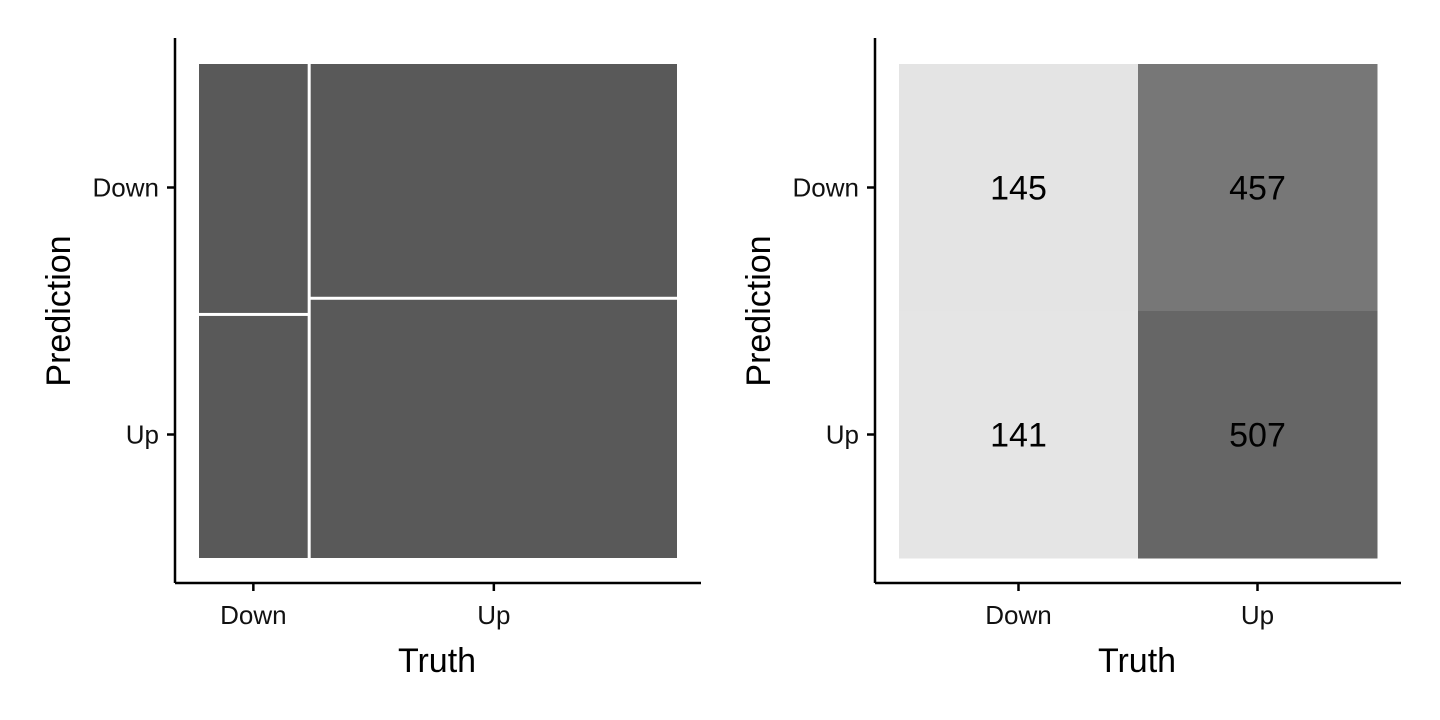  What do you see at coordinates (493, 615) in the screenshot?
I see `mosaic-x-tick-label-up: Up` at bounding box center [493, 615].